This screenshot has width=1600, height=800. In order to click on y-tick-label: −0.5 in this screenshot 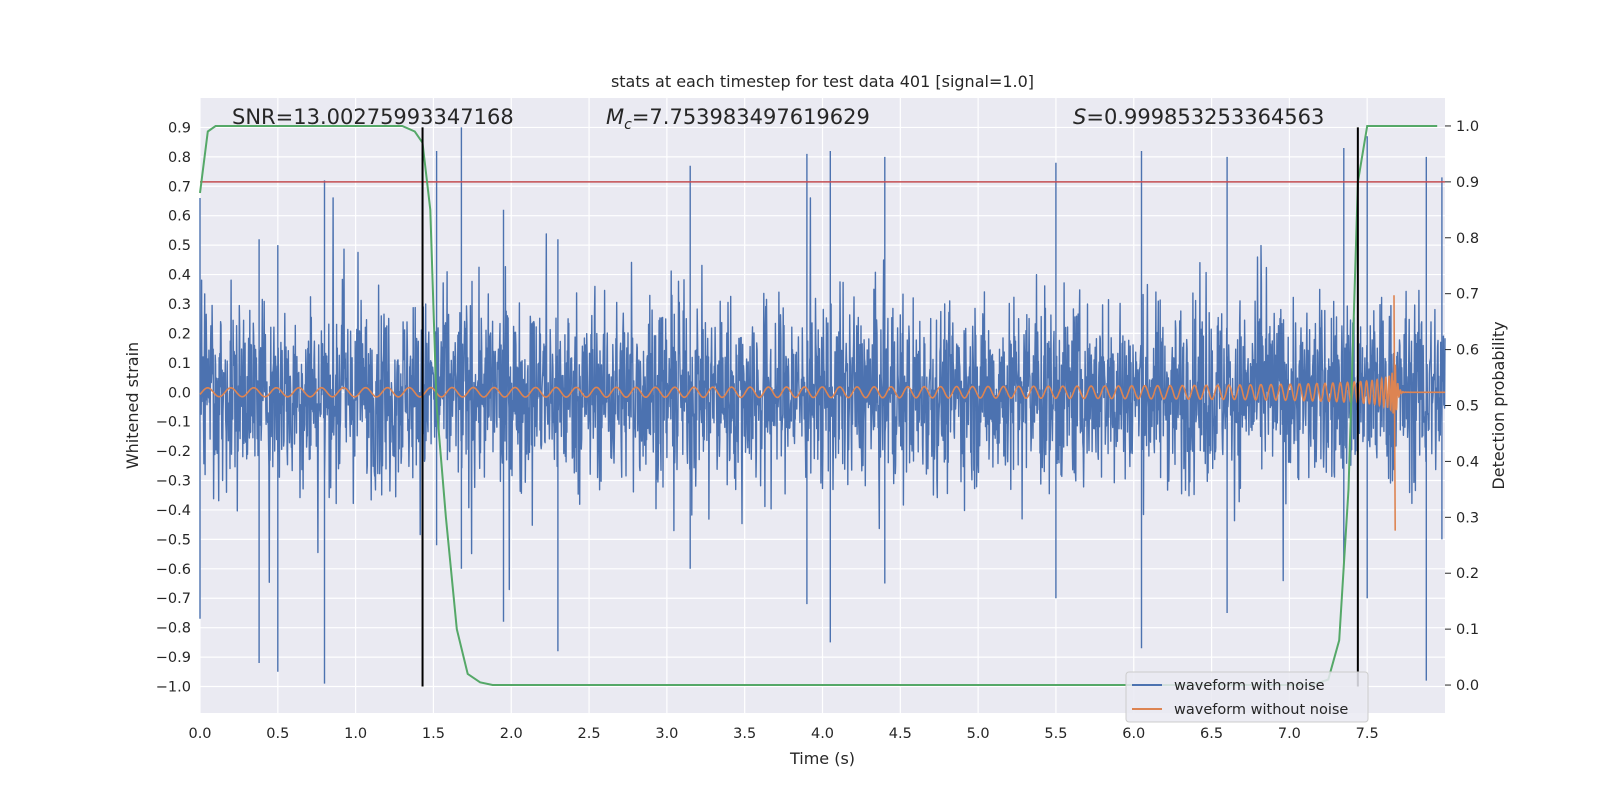, I will do `click(173, 540)`.